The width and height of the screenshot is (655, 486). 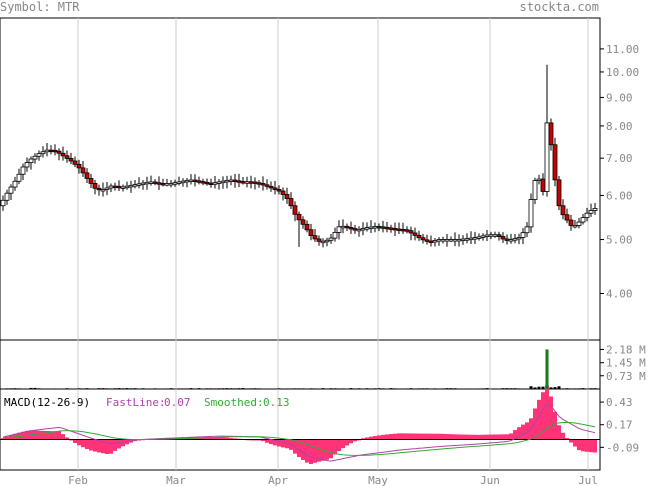 I want to click on macd-fast-line, so click(x=299, y=432).